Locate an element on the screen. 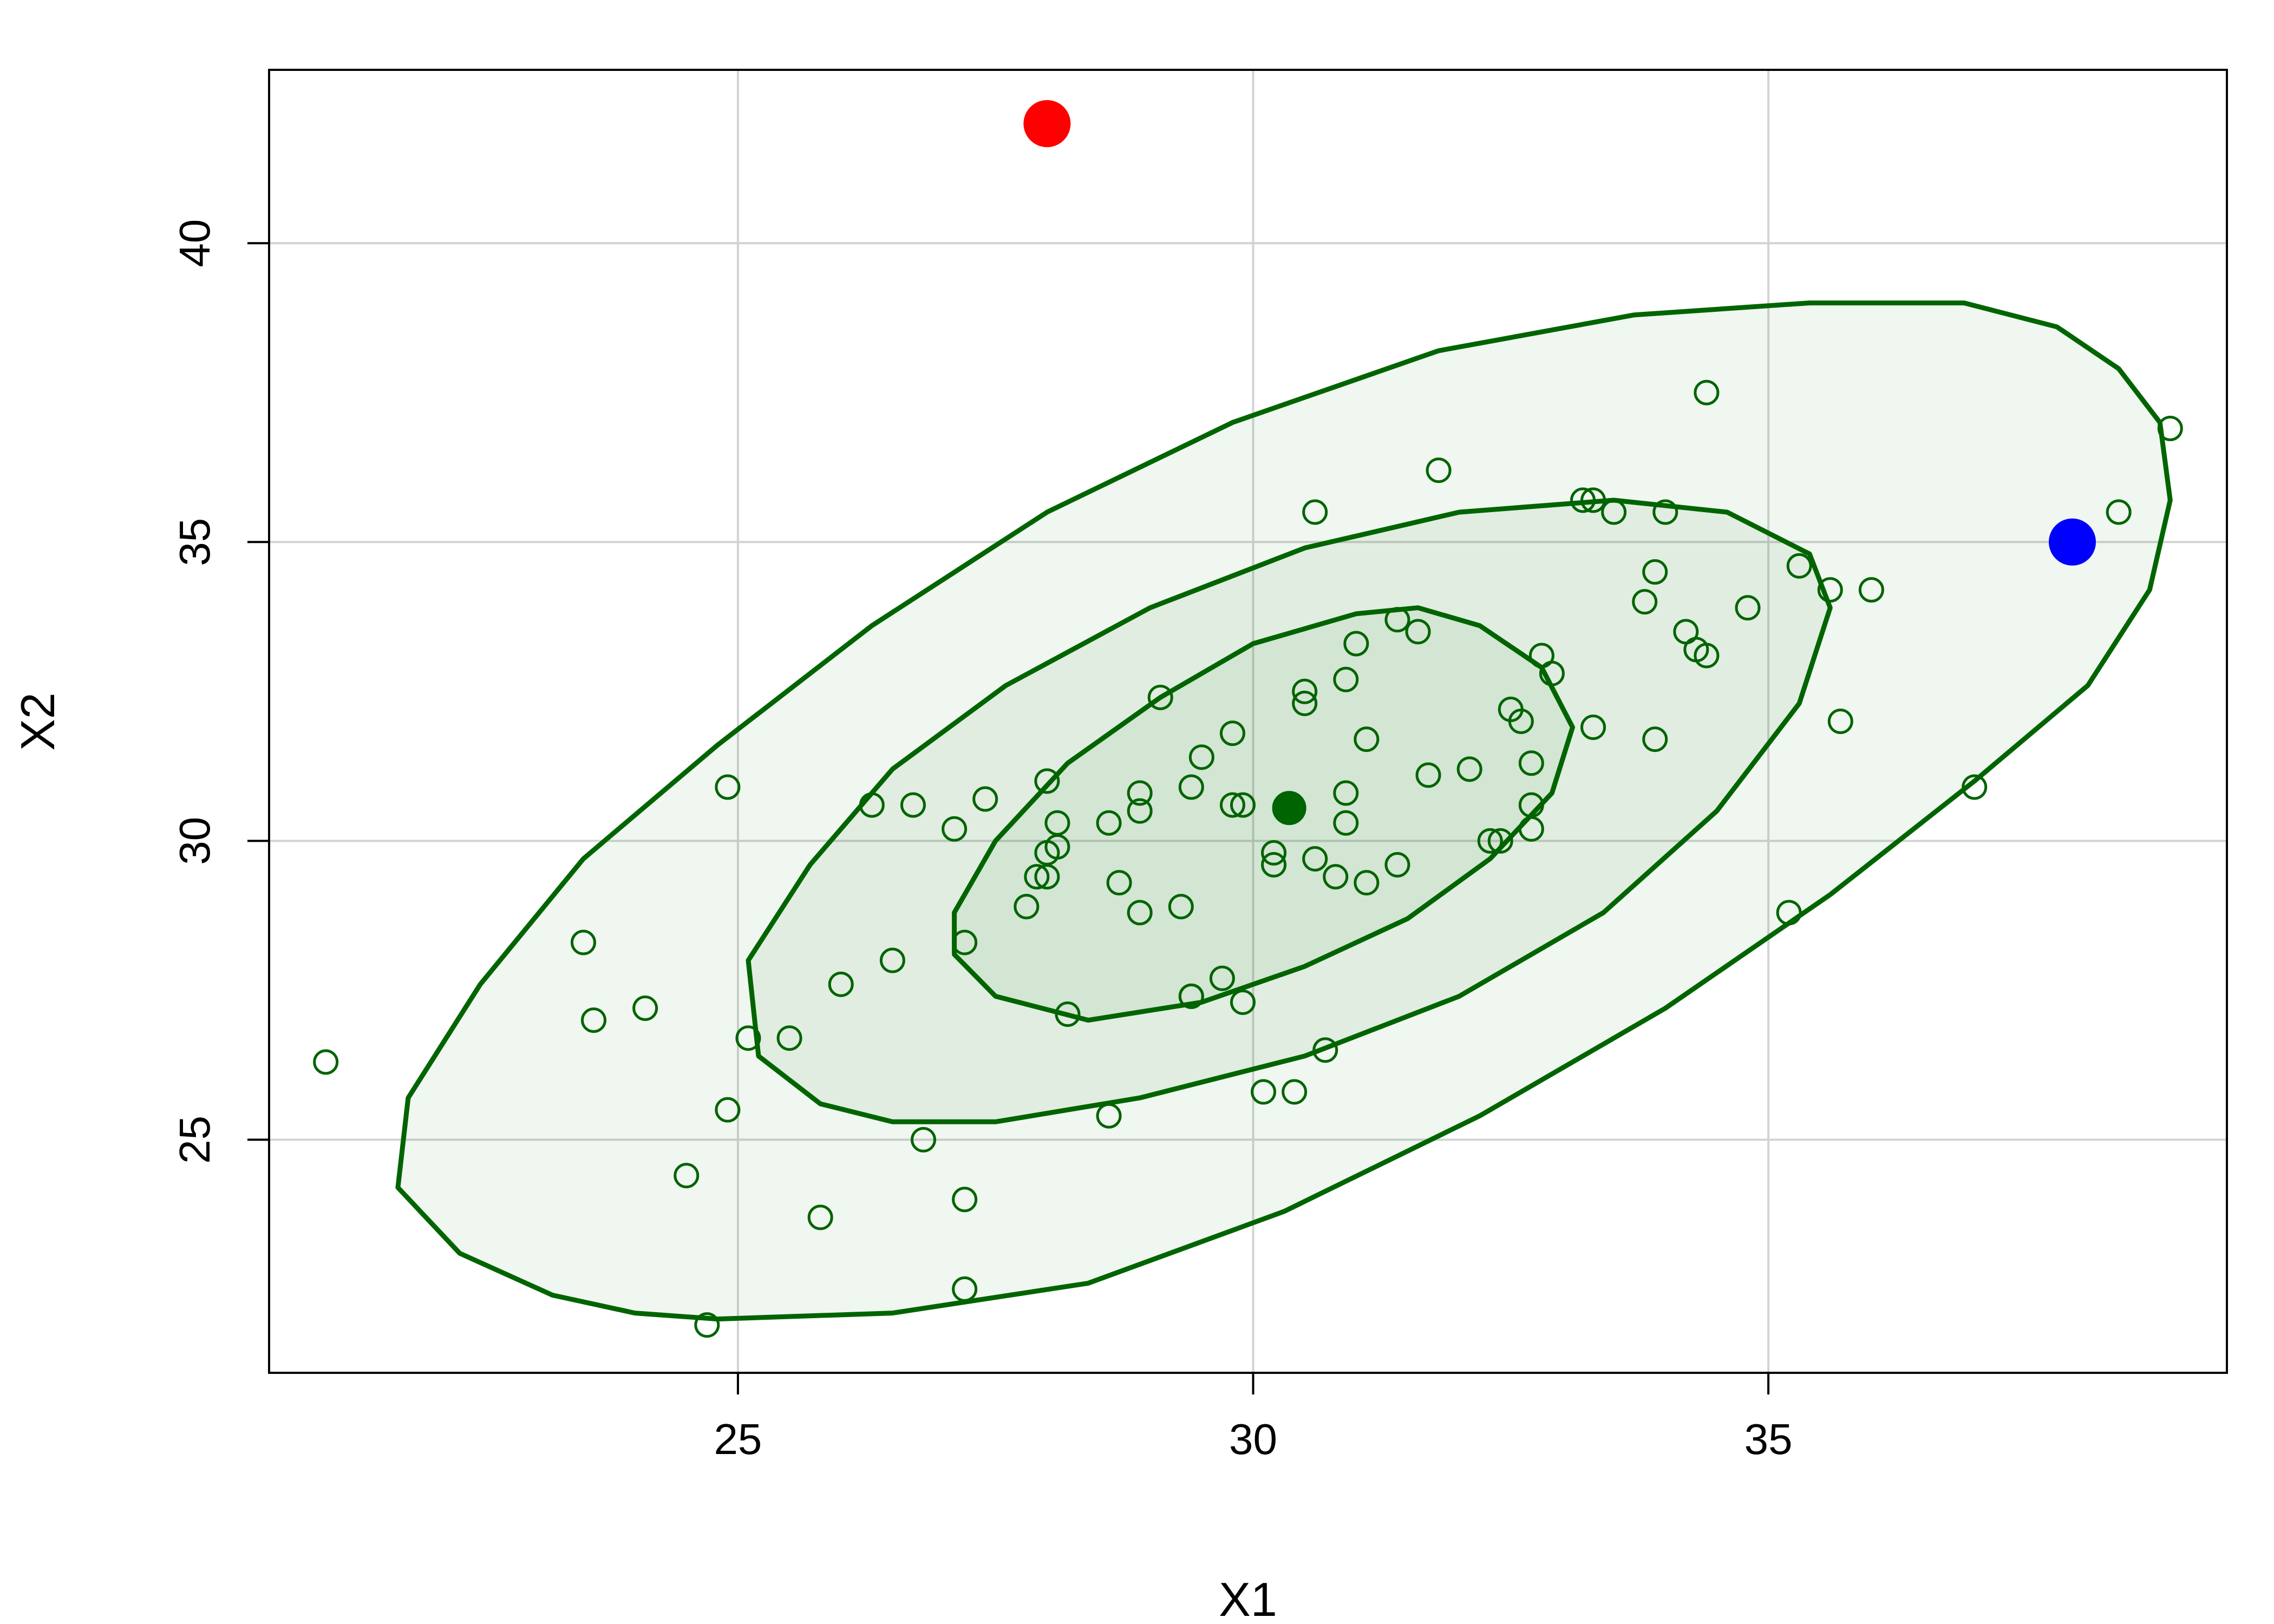 Image resolution: width=2274 pixels, height=1624 pixels. x-axis-title: X1 is located at coordinates (1248, 1598).